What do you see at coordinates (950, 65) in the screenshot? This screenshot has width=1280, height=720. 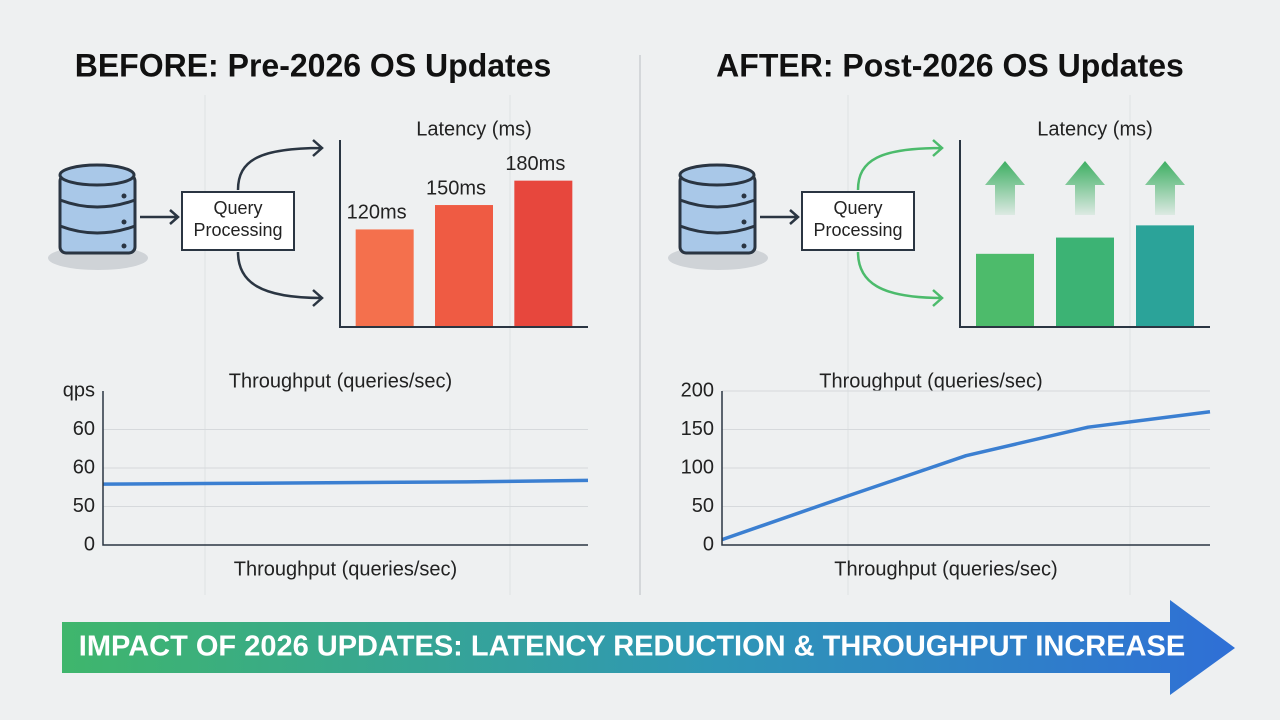 I see `panel-title: AFTER: Post-2026 OS Updates` at bounding box center [950, 65].